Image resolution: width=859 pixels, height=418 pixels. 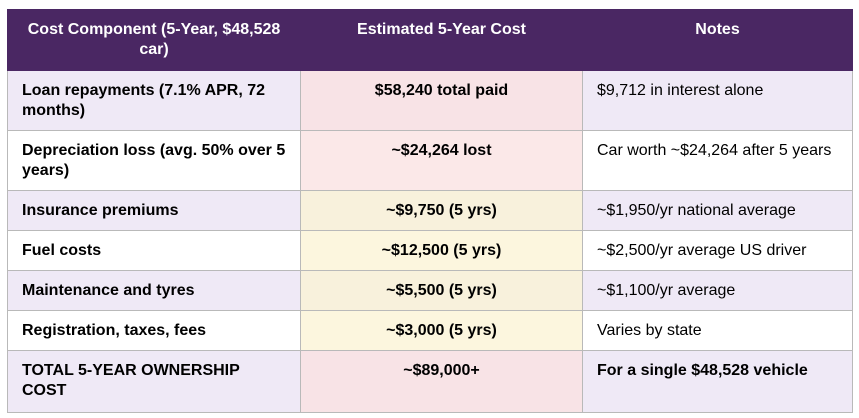 What do you see at coordinates (154, 251) in the screenshot?
I see `cell-component: Fuel costs` at bounding box center [154, 251].